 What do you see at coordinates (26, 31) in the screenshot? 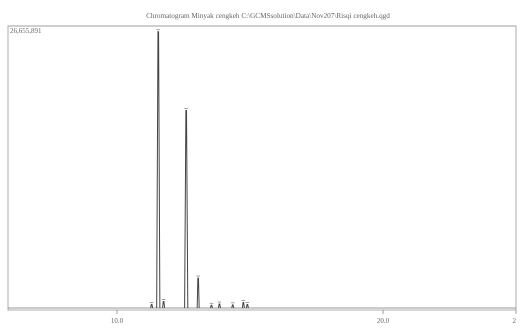
I see `y-max-label: 26,655,891` at bounding box center [26, 31].